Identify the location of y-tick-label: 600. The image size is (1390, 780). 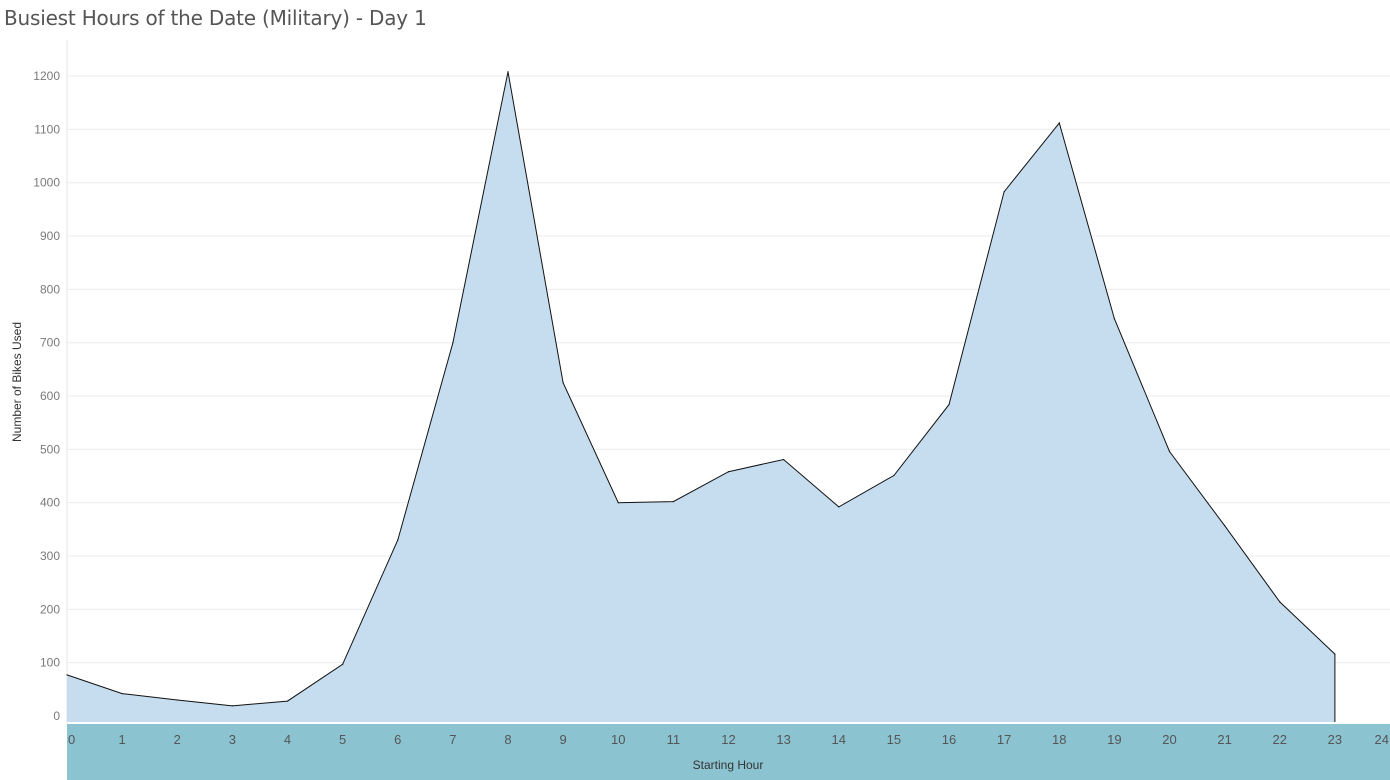
(50, 396).